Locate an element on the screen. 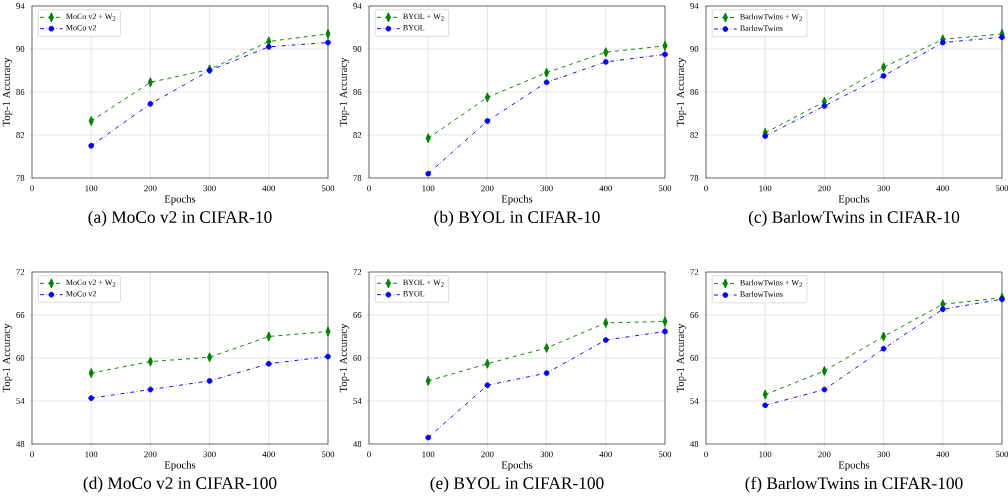  text: (a) MoCo v2 in CIFAR-10 is located at coordinates (180, 218).